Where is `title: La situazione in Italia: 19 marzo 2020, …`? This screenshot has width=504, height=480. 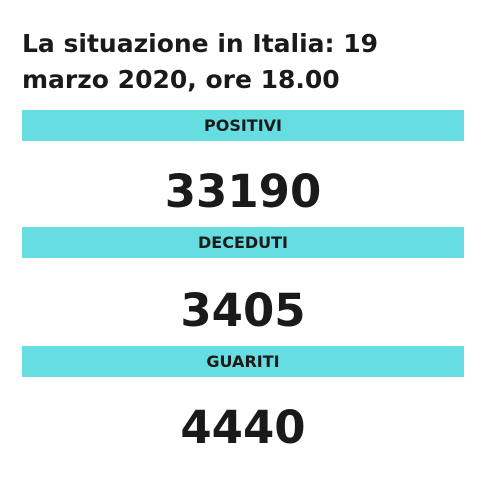
title: La situazione in Italia: 19 marzo 2020, … is located at coordinates (200, 61).